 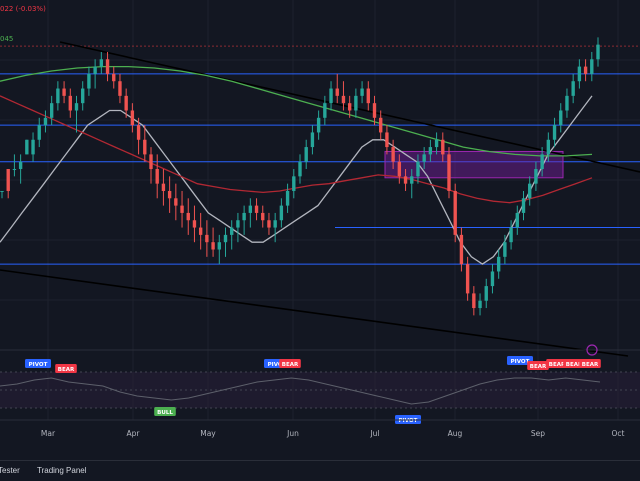 I want to click on tab-trading-panel: Trading Panel, so click(x=62, y=470).